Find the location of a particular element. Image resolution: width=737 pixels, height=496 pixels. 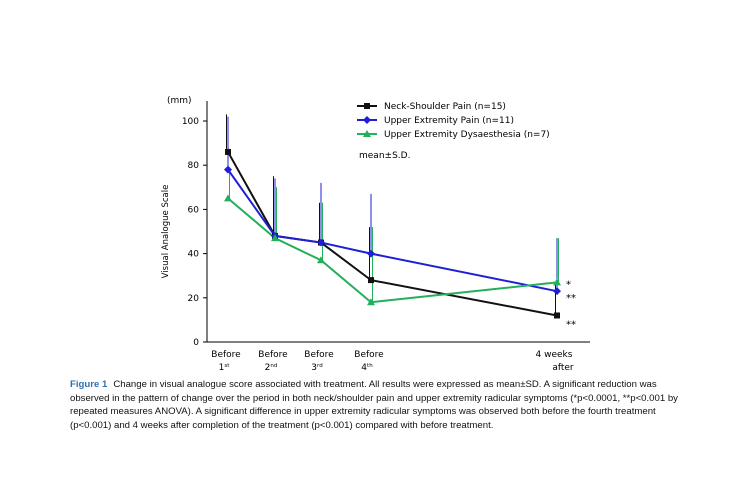

legend-entry: Upper Extremity Dysaesthesia (n=7) is located at coordinates (467, 135).